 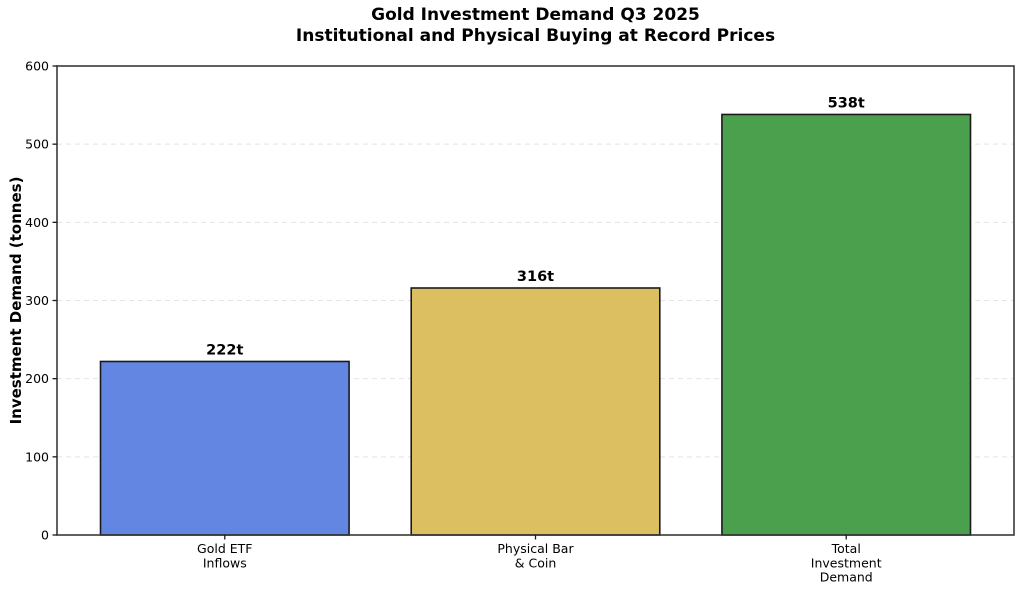 What do you see at coordinates (224, 448) in the screenshot?
I see `bar-gold-etf-inflows` at bounding box center [224, 448].